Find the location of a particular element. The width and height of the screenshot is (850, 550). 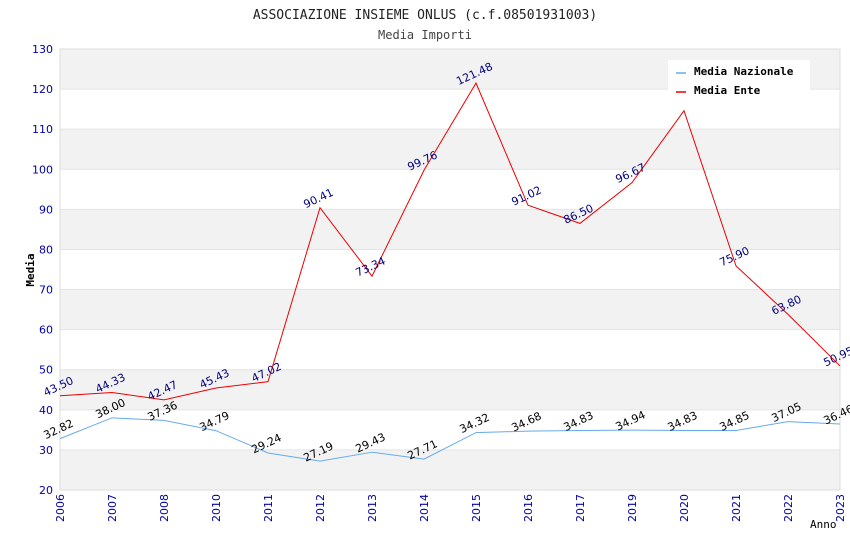

legend-box is located at coordinates (739, 81).